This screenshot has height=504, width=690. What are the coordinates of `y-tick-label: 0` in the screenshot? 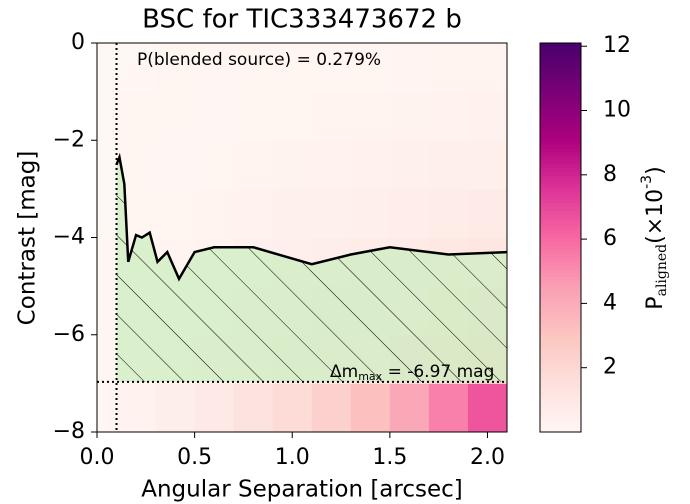 It's located at (78, 42).